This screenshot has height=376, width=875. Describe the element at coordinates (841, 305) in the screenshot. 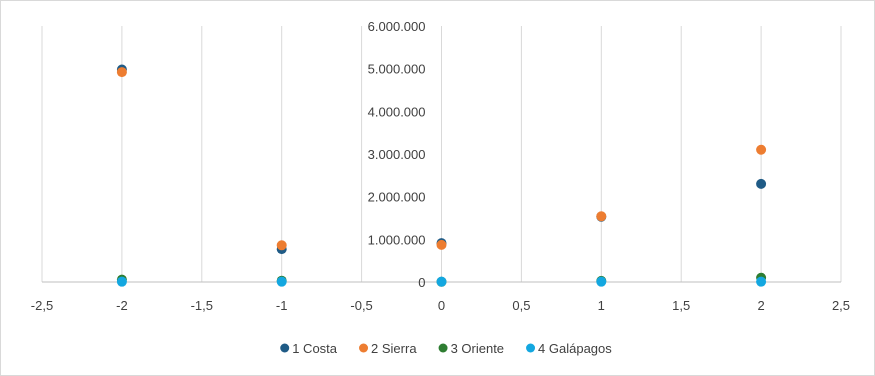

I see `x-tick-label: 2,5` at that location.